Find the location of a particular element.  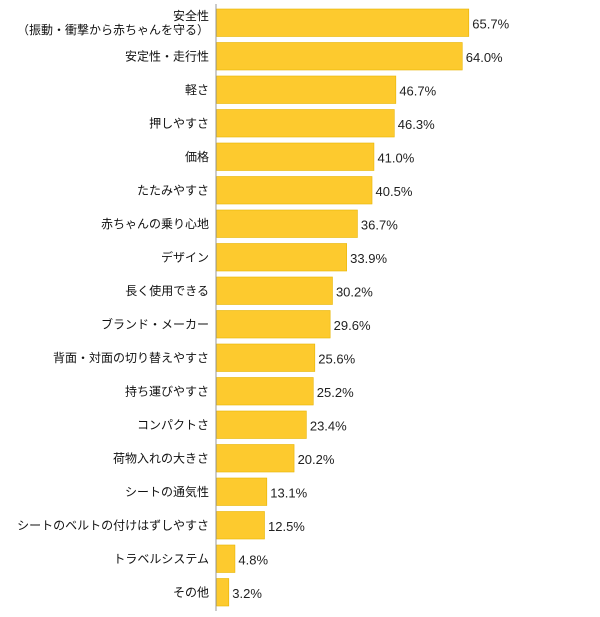

value-label: 25.2% is located at coordinates (335, 392).